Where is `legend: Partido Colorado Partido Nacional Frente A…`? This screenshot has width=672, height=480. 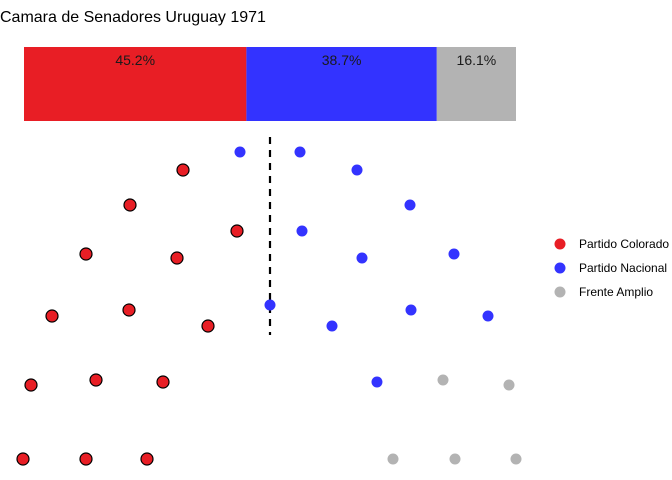
legend: Partido Colorado Partido Nacional Frente A… is located at coordinates (611, 268).